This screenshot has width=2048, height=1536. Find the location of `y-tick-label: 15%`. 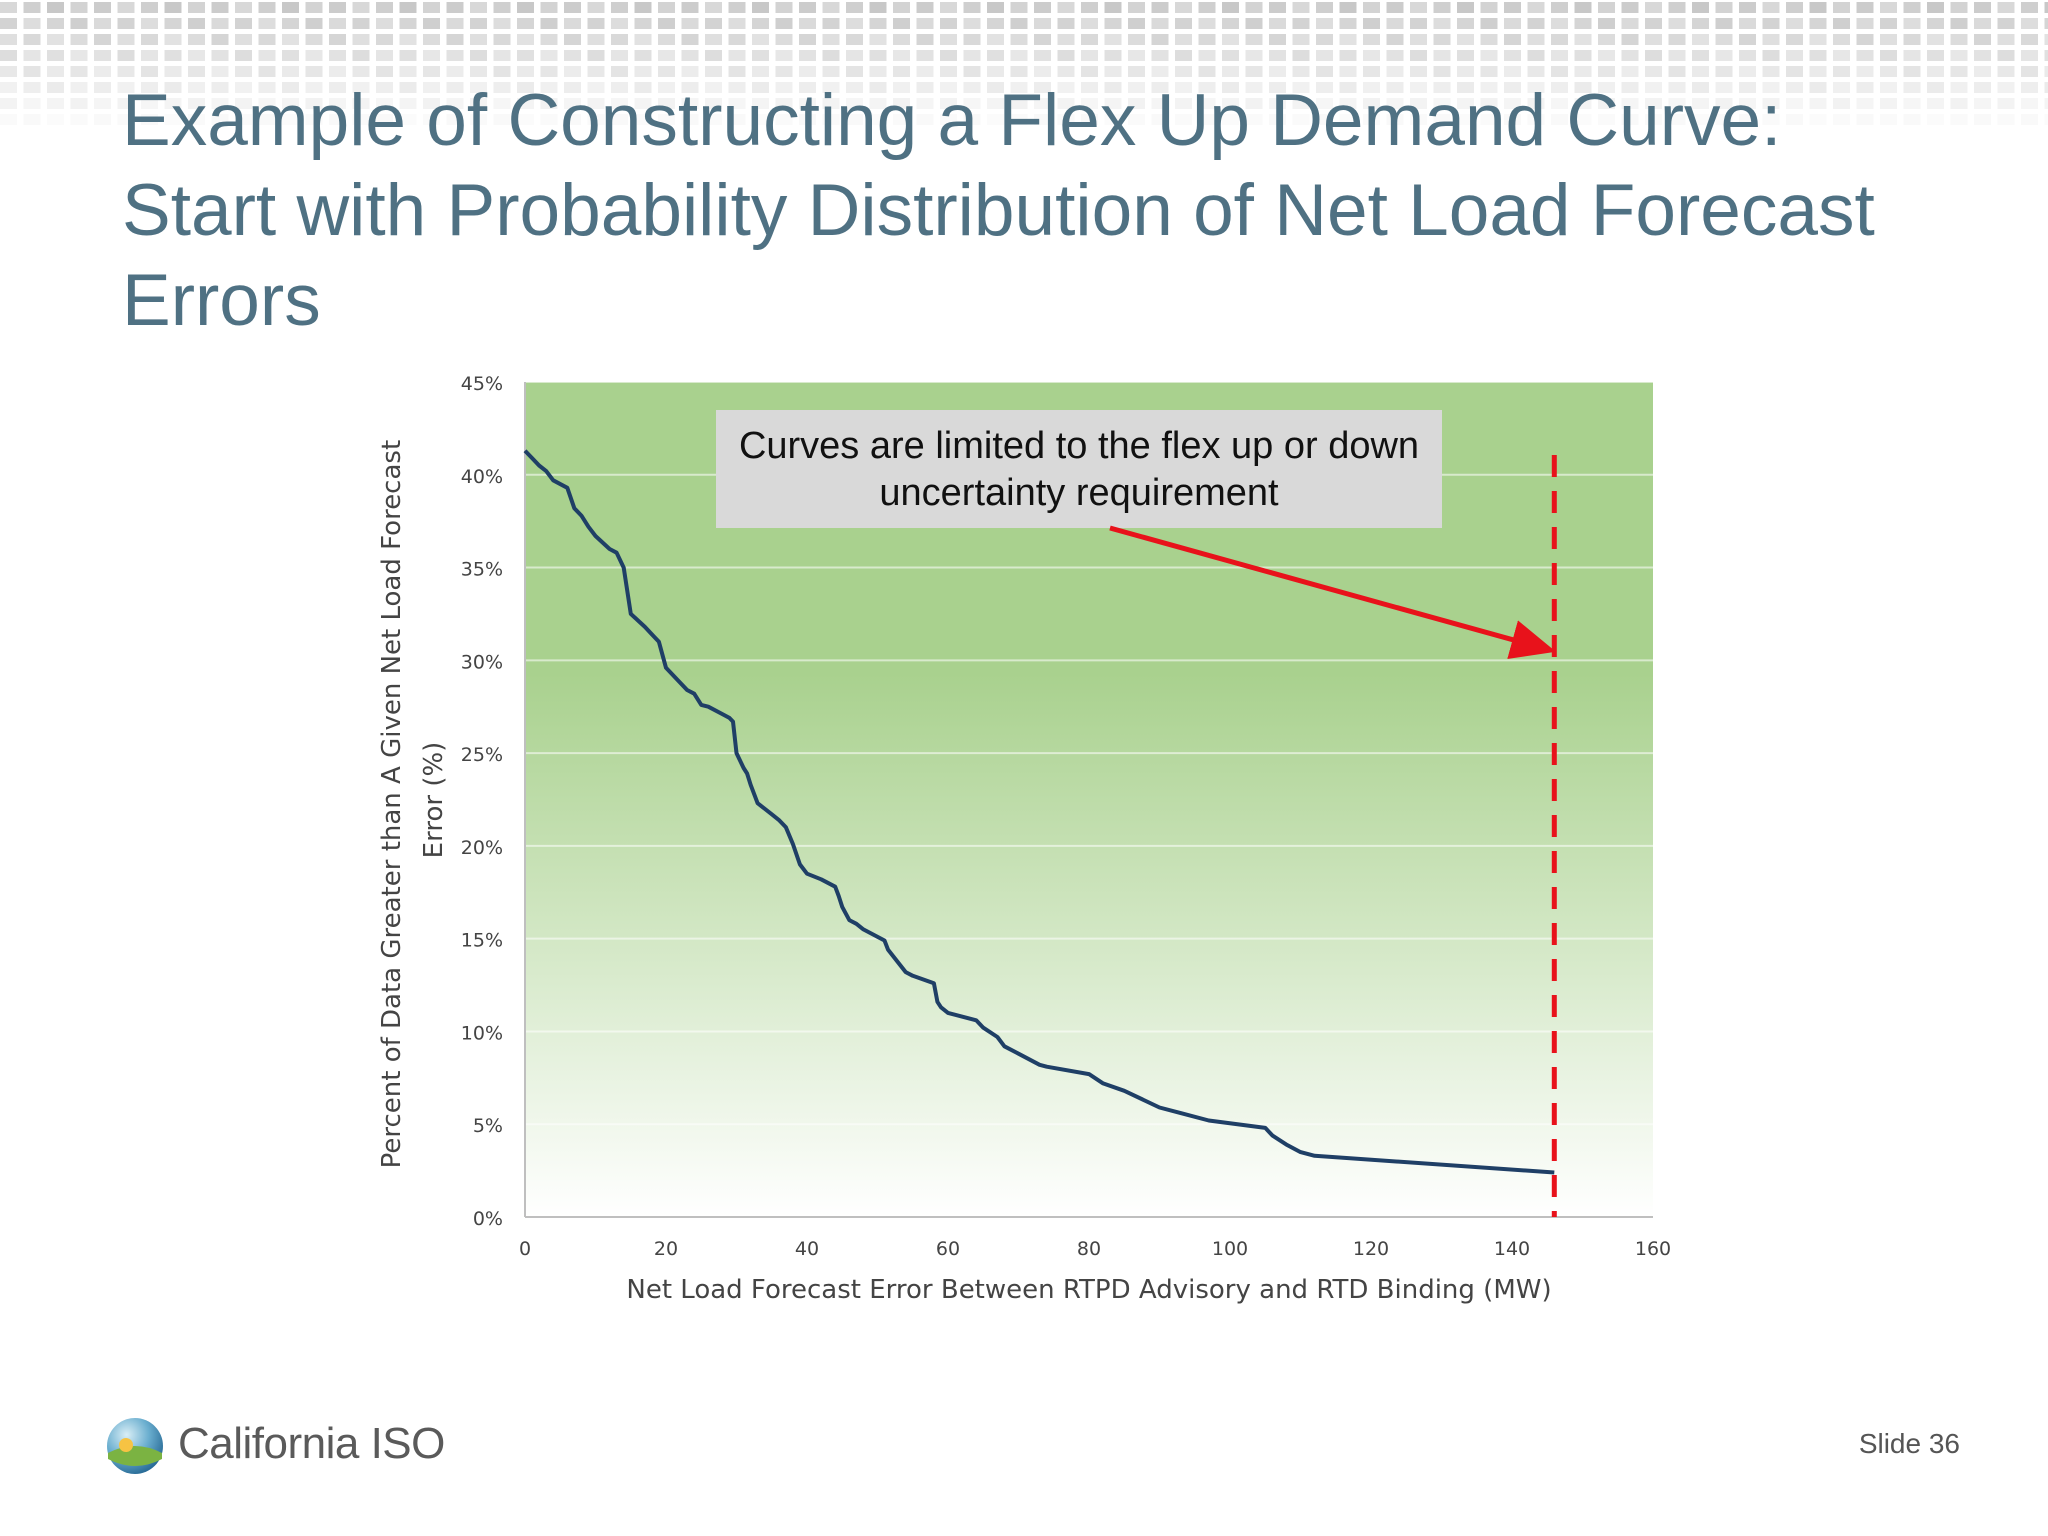

y-tick-label: 15% is located at coordinates (482, 941).